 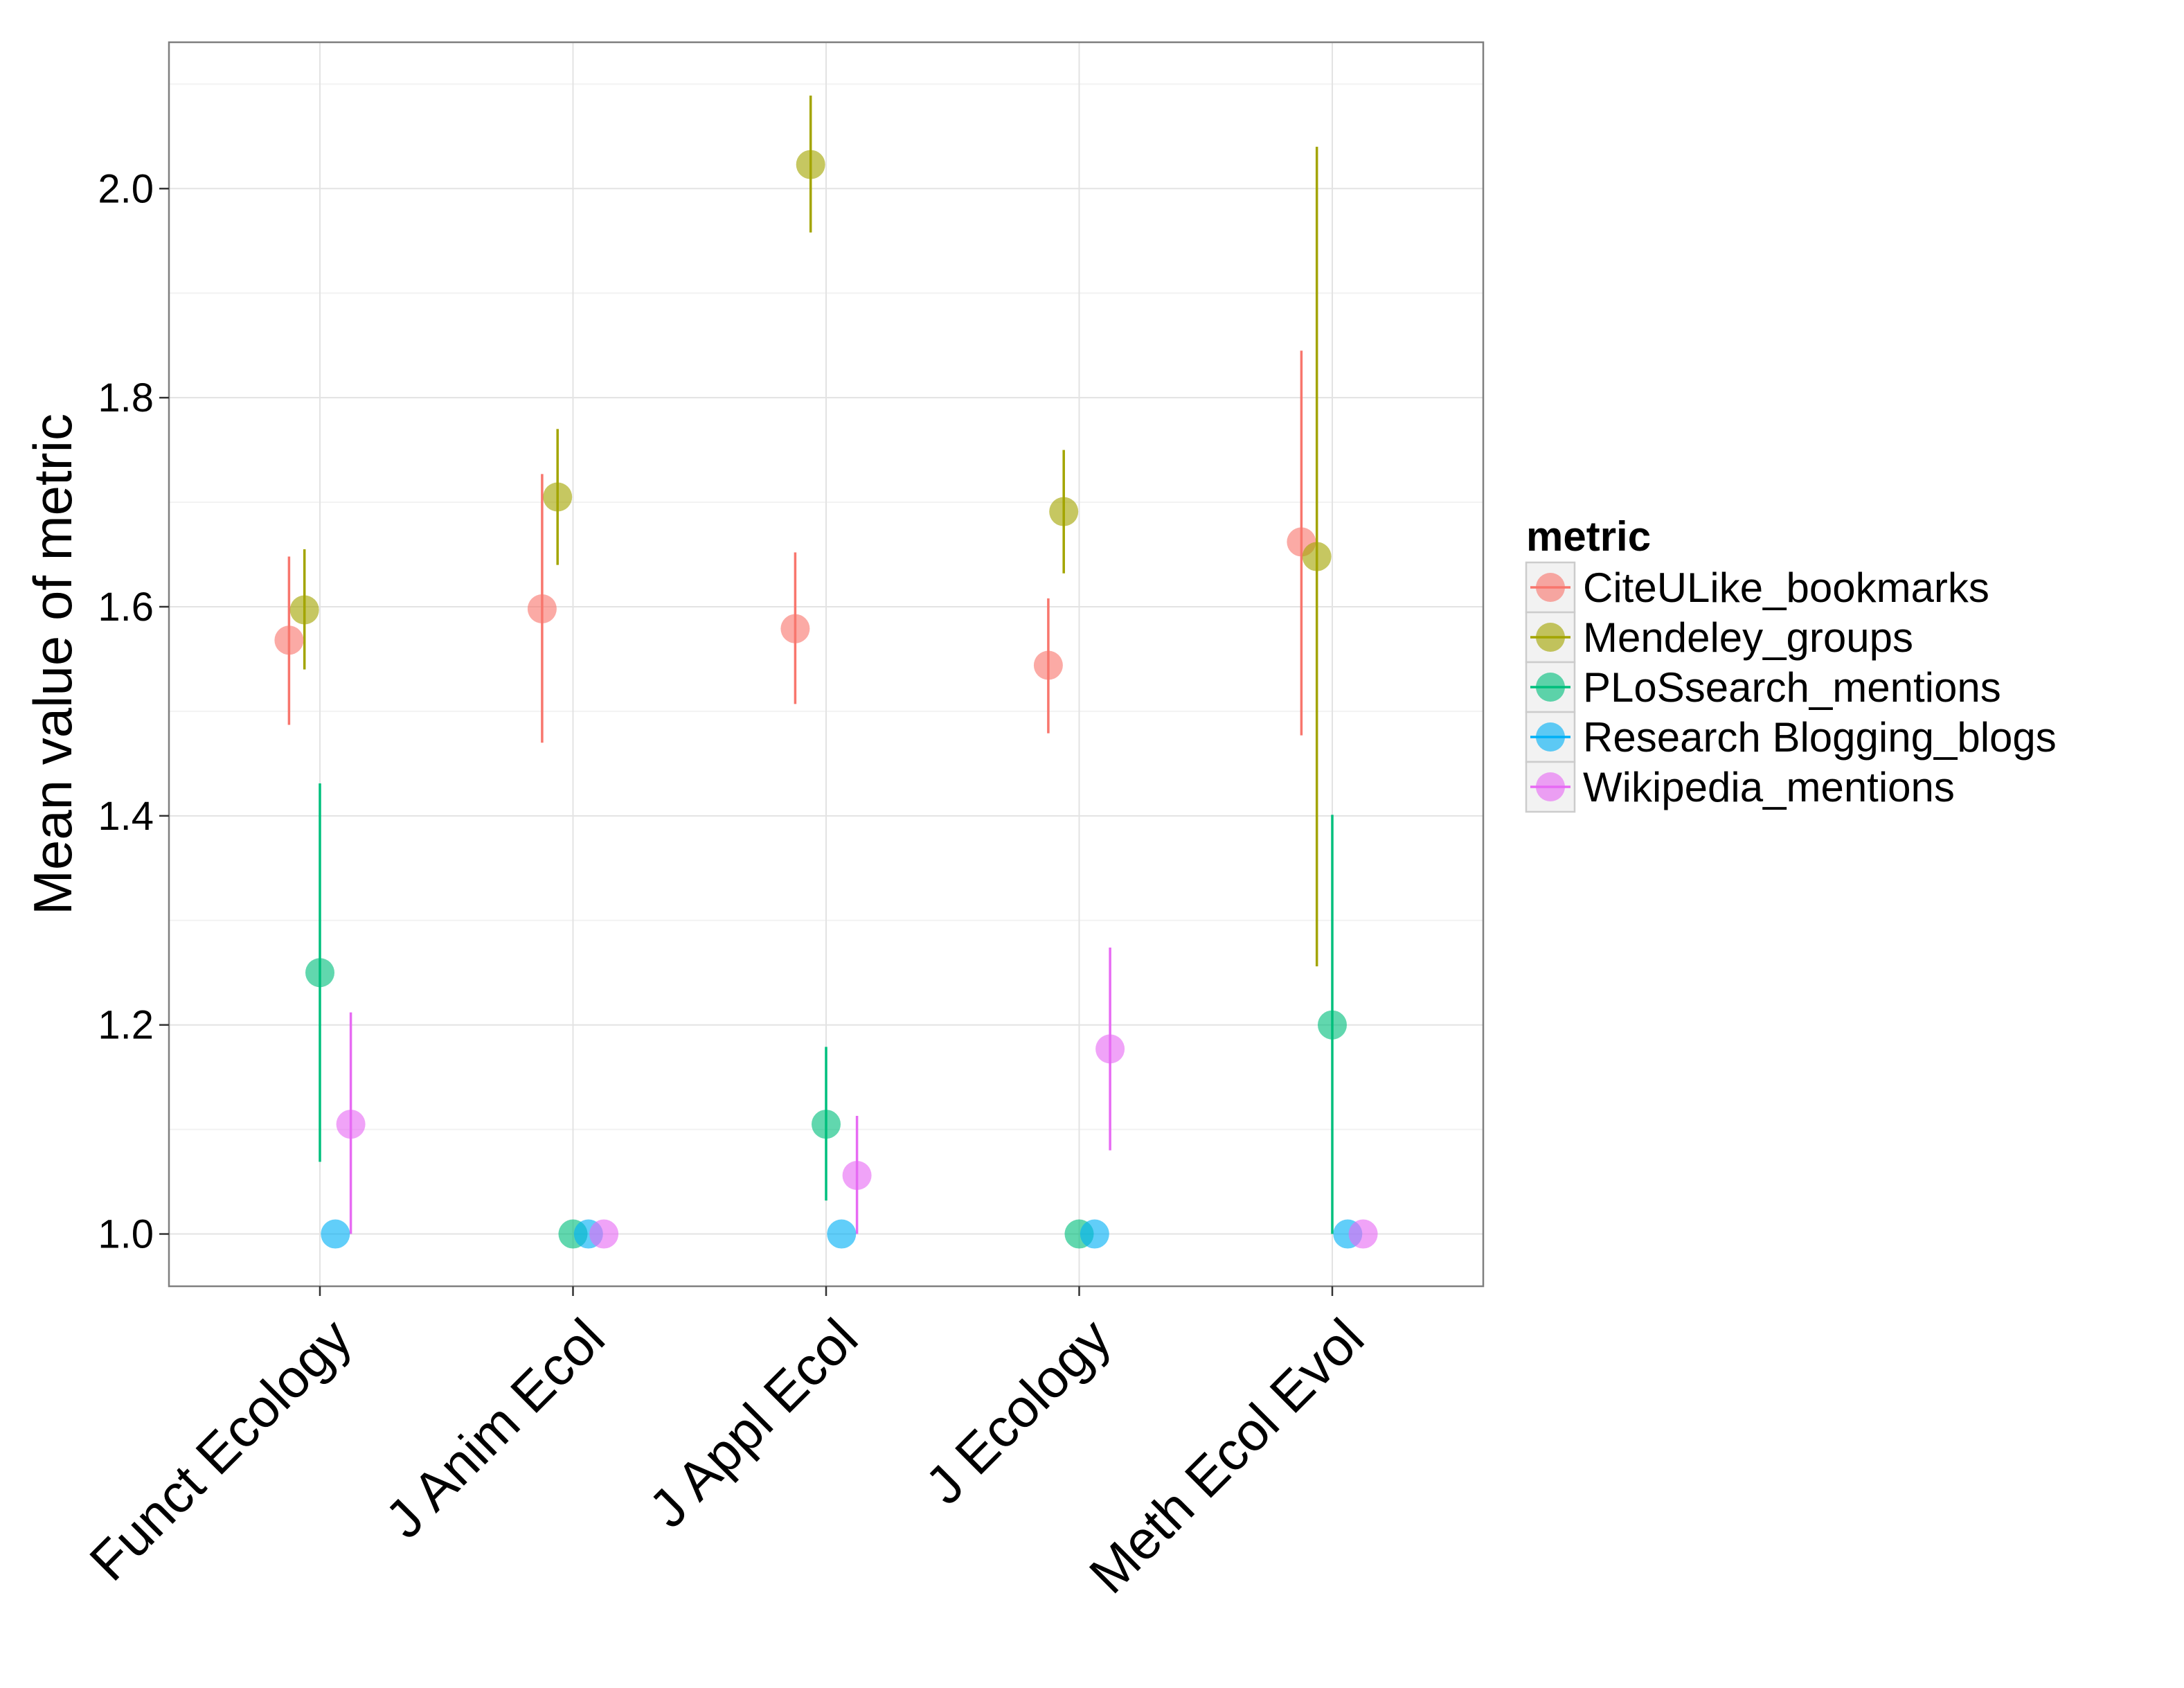 I want to click on y-tick-label: 1.6, so click(x=126, y=607).